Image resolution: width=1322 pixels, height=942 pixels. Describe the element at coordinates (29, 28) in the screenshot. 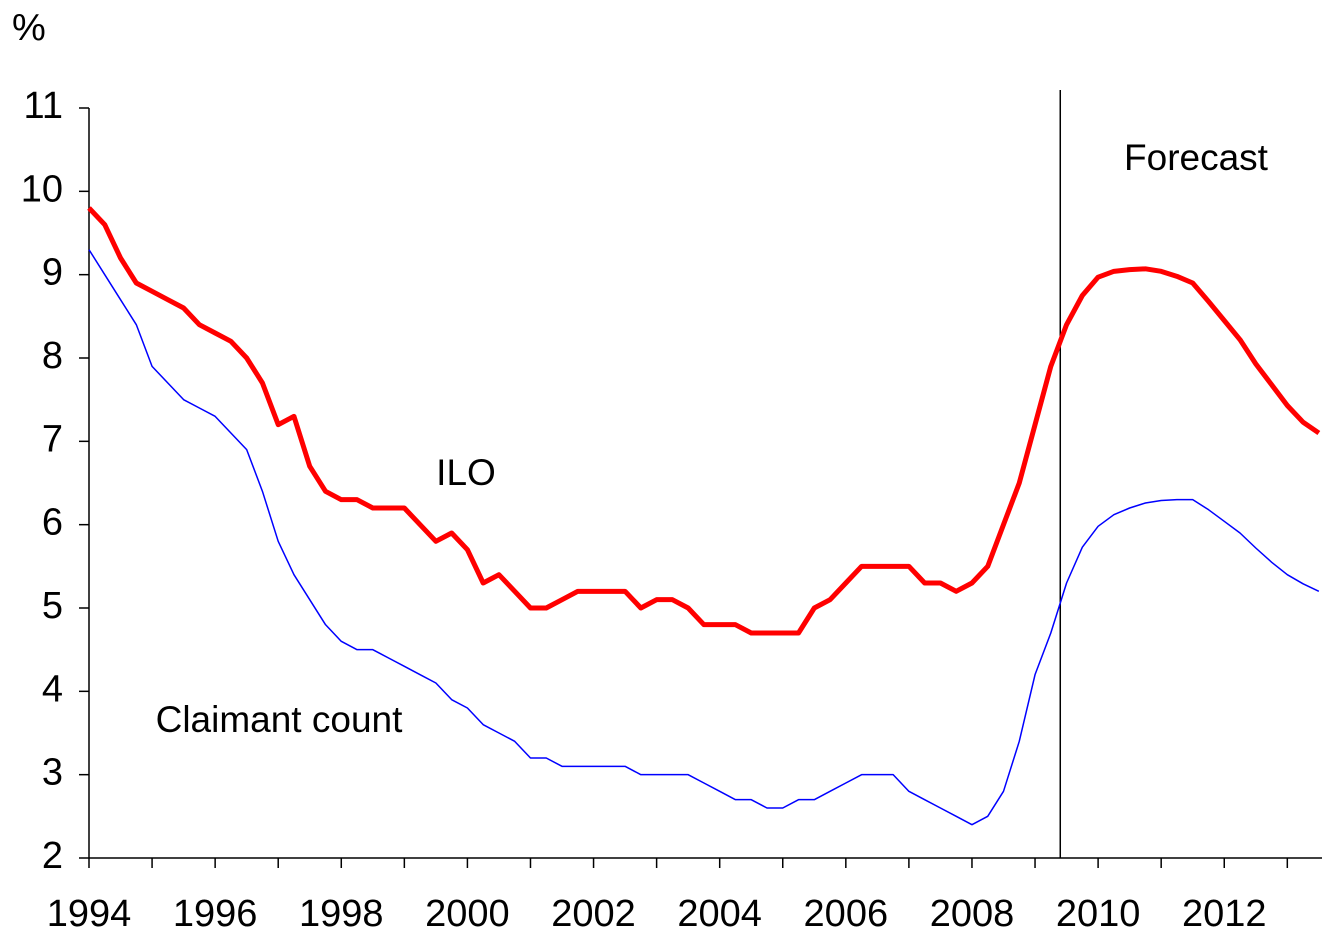

I see `y-unit: %` at that location.